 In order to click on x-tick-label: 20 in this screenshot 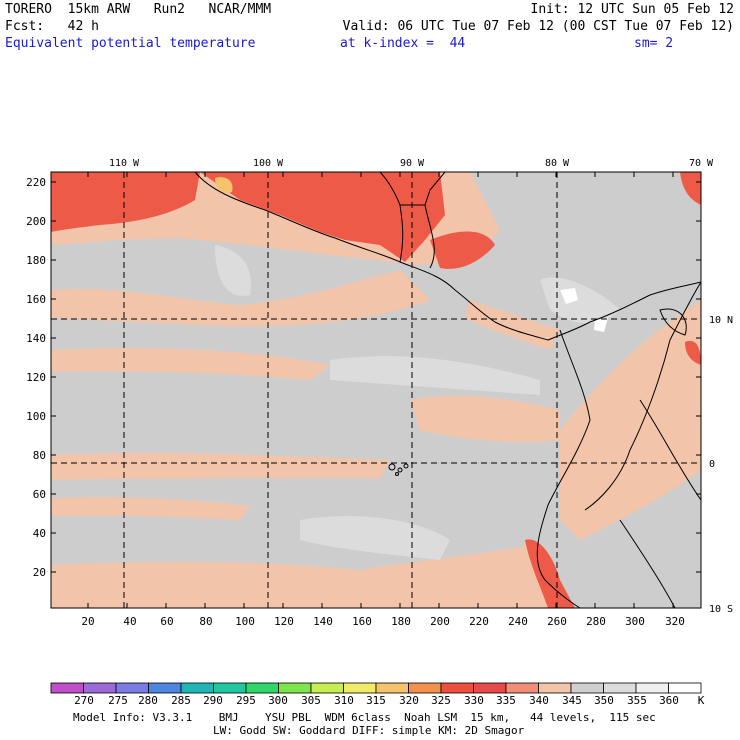, I will do `click(87, 621)`.